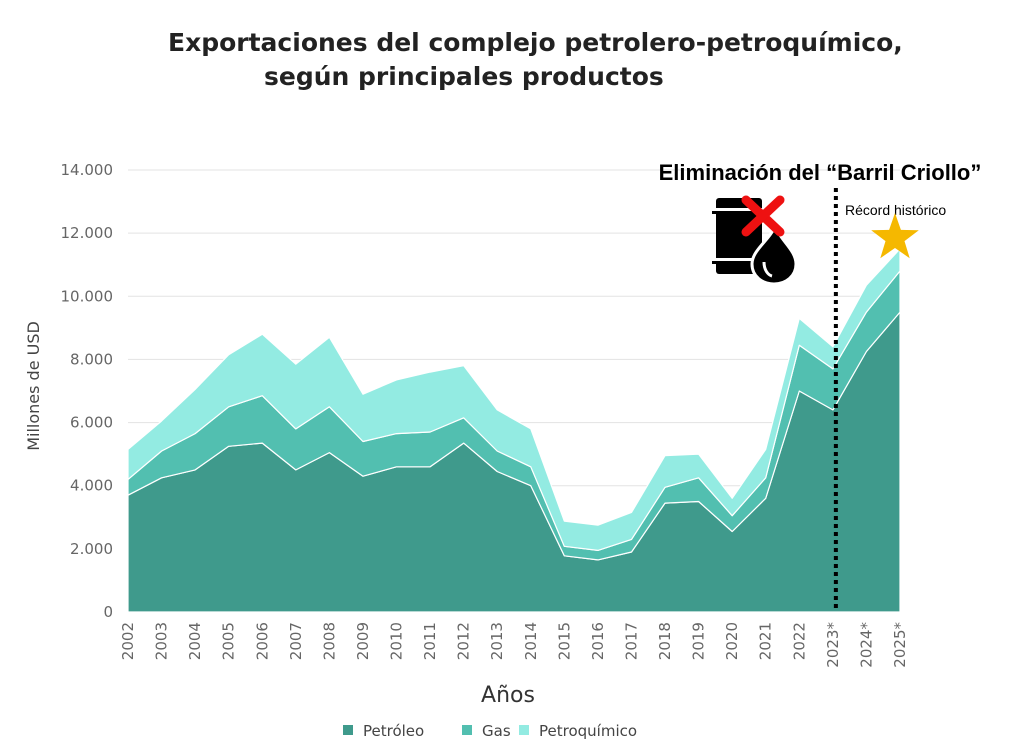 The width and height of the screenshot is (1022, 752). What do you see at coordinates (531, 641) in the screenshot?
I see `x-tick-label: 2014` at bounding box center [531, 641].